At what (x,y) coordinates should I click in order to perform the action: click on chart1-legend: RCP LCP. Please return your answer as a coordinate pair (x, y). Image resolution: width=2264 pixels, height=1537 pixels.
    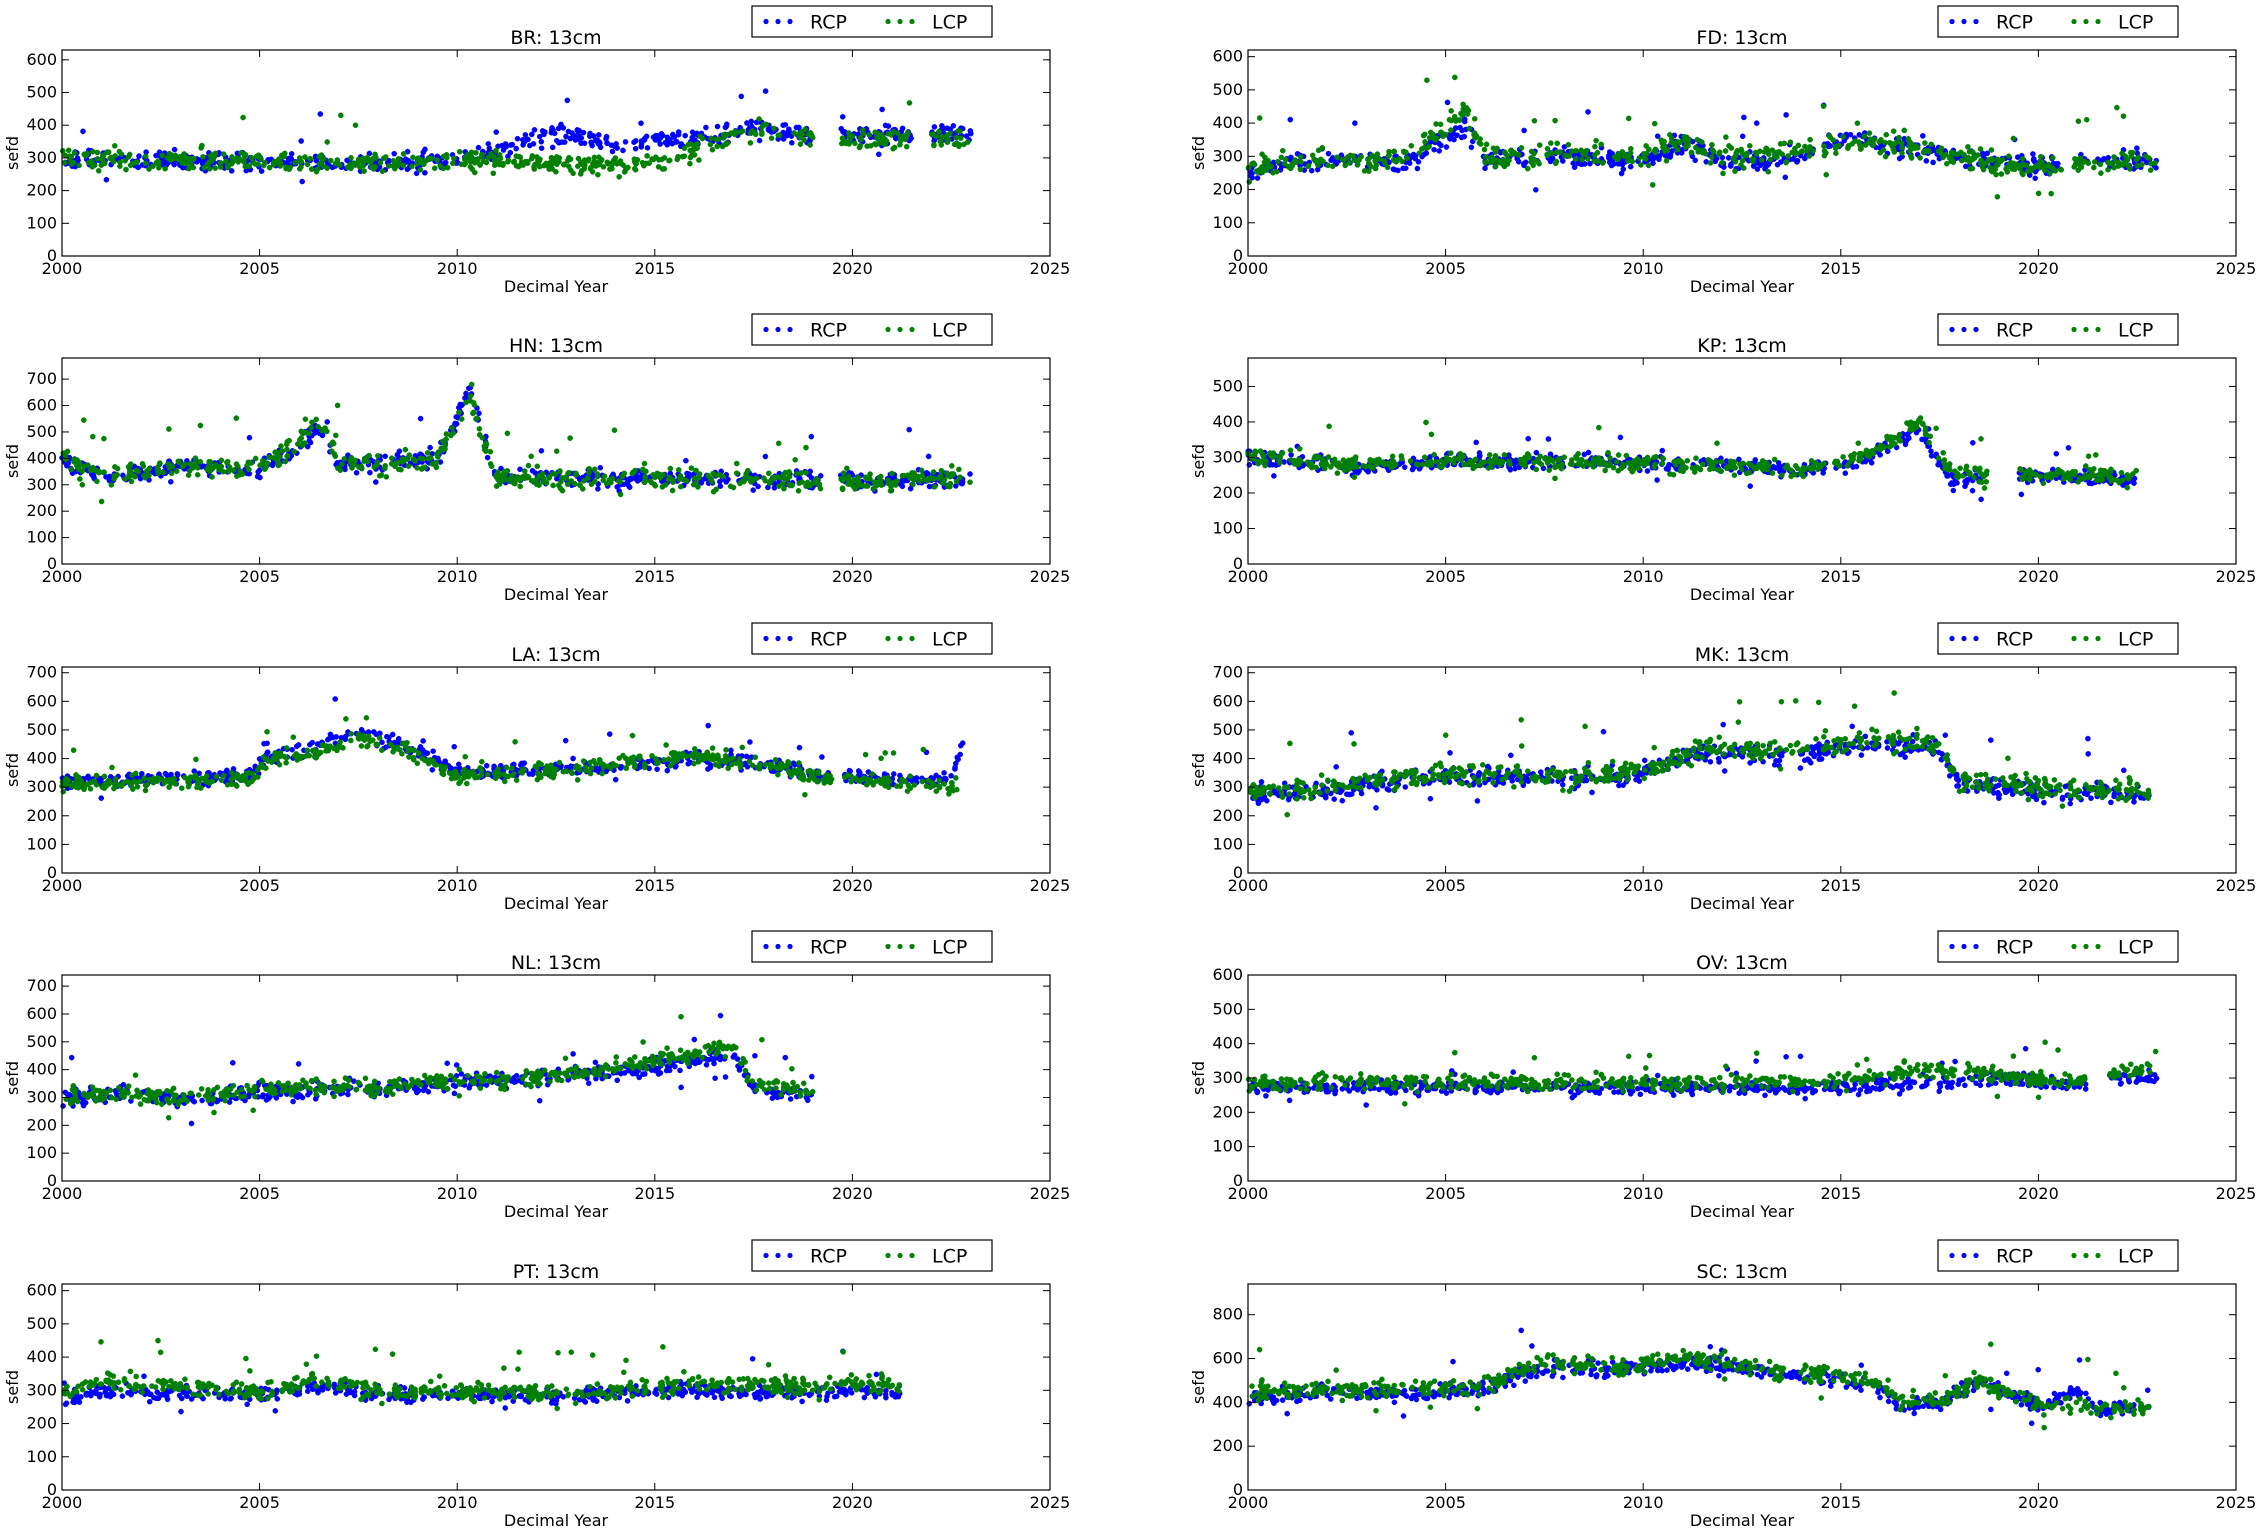
    Looking at the image, I should click on (2058, 21).